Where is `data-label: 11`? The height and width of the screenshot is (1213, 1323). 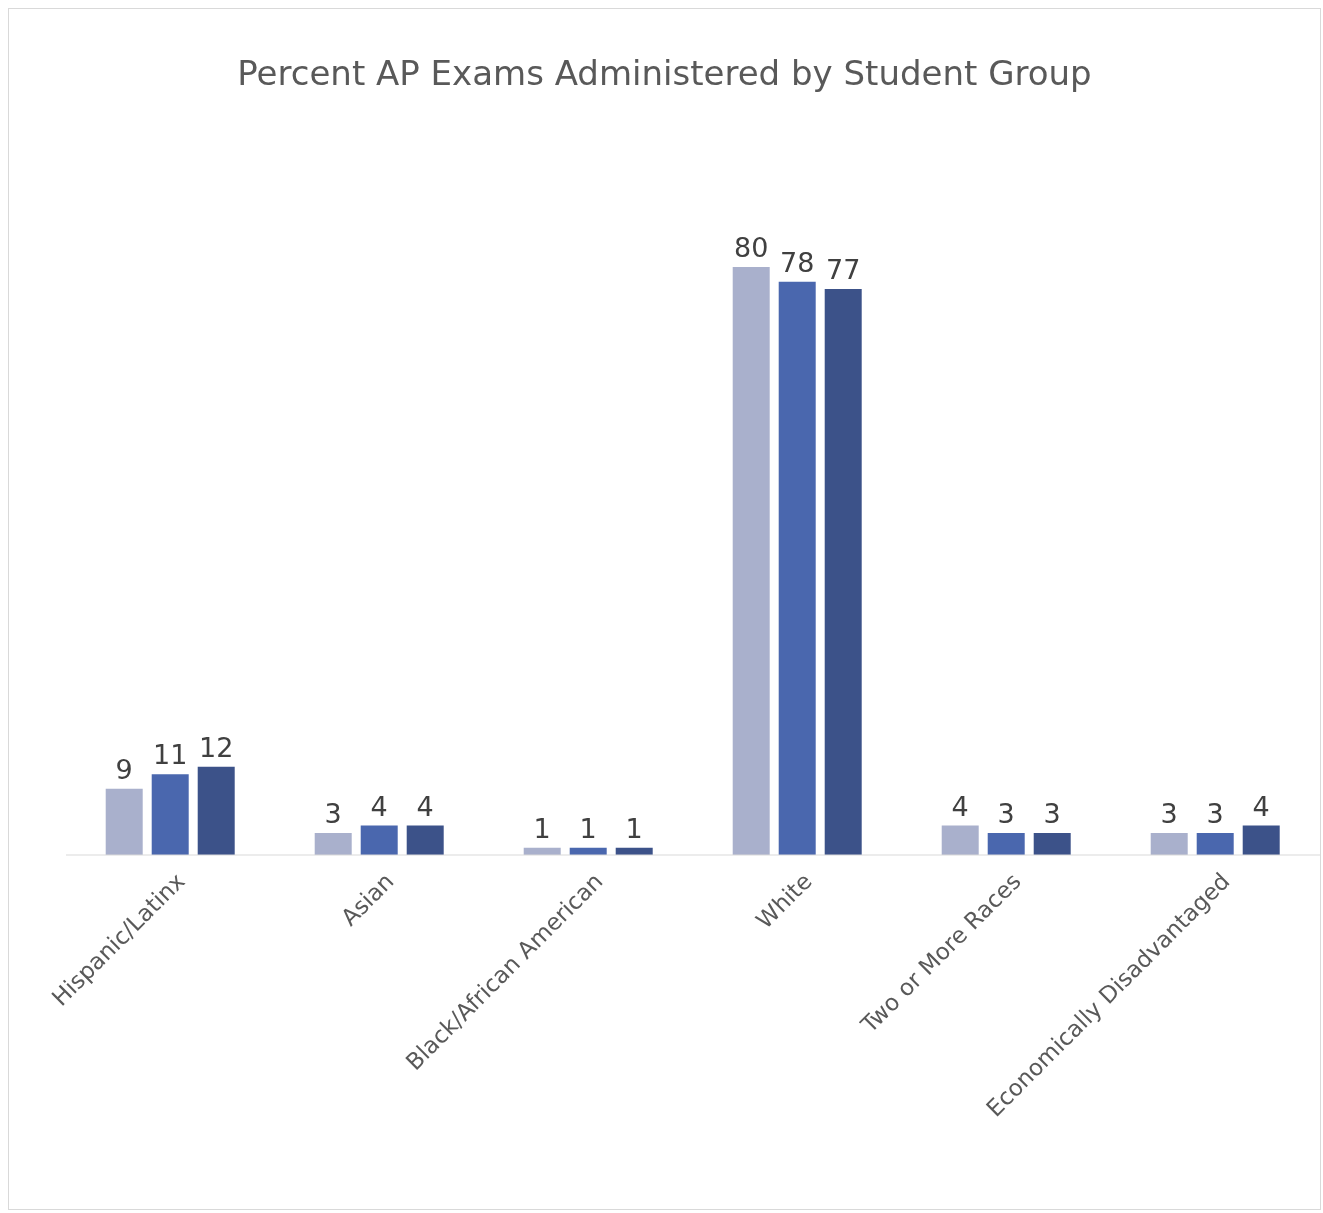
data-label: 11 is located at coordinates (170, 755).